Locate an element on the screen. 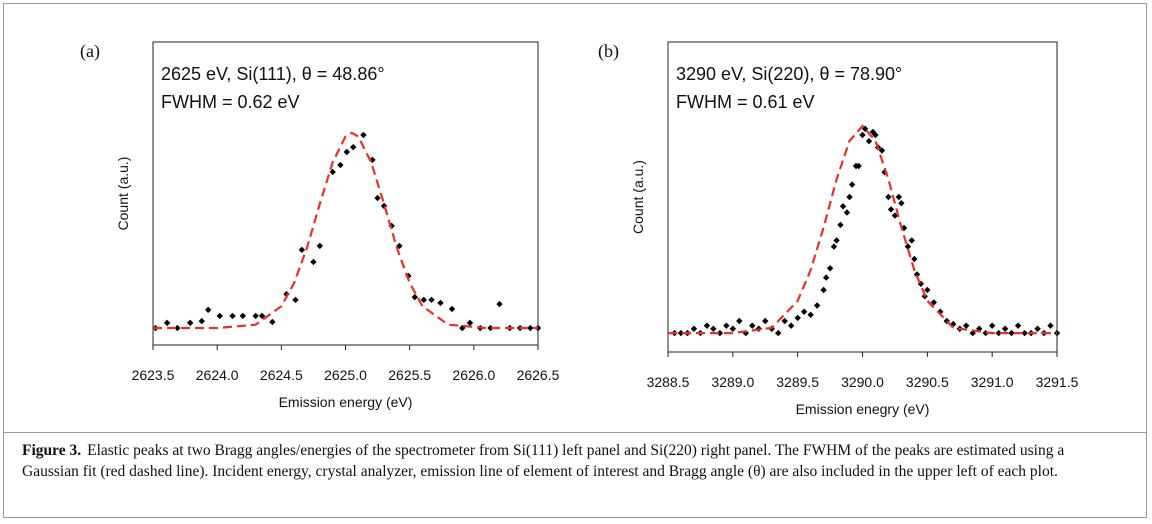 This screenshot has height=524, width=1152. panel-label: (b) is located at coordinates (608, 51).